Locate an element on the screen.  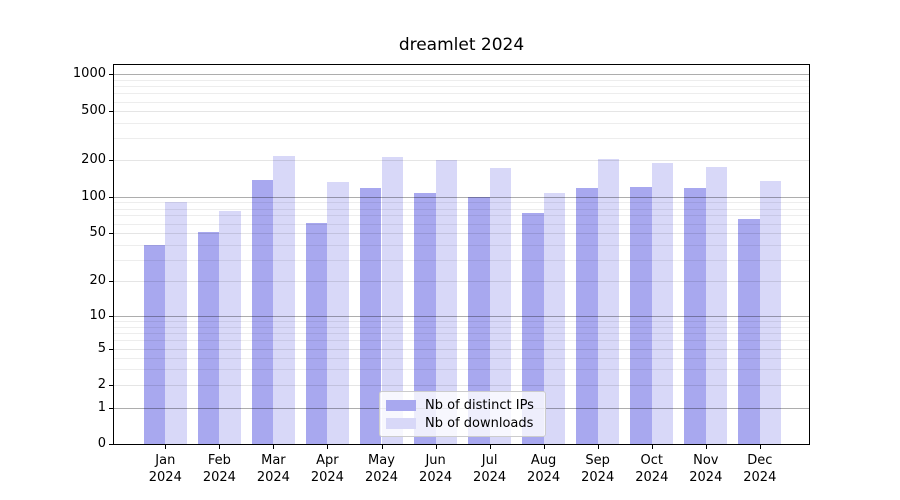
bar-nb-of-downloads-oct-2024 is located at coordinates (662, 303).